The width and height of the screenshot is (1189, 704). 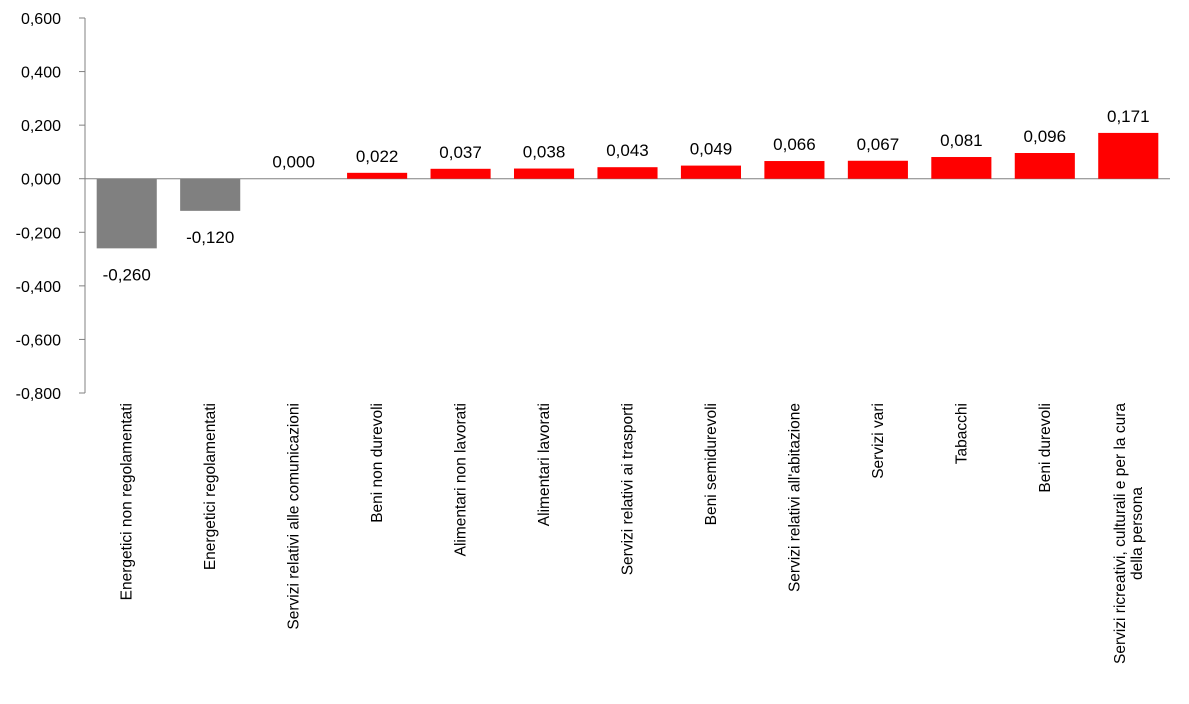 I want to click on data-label: -0,120, so click(x=210, y=237).